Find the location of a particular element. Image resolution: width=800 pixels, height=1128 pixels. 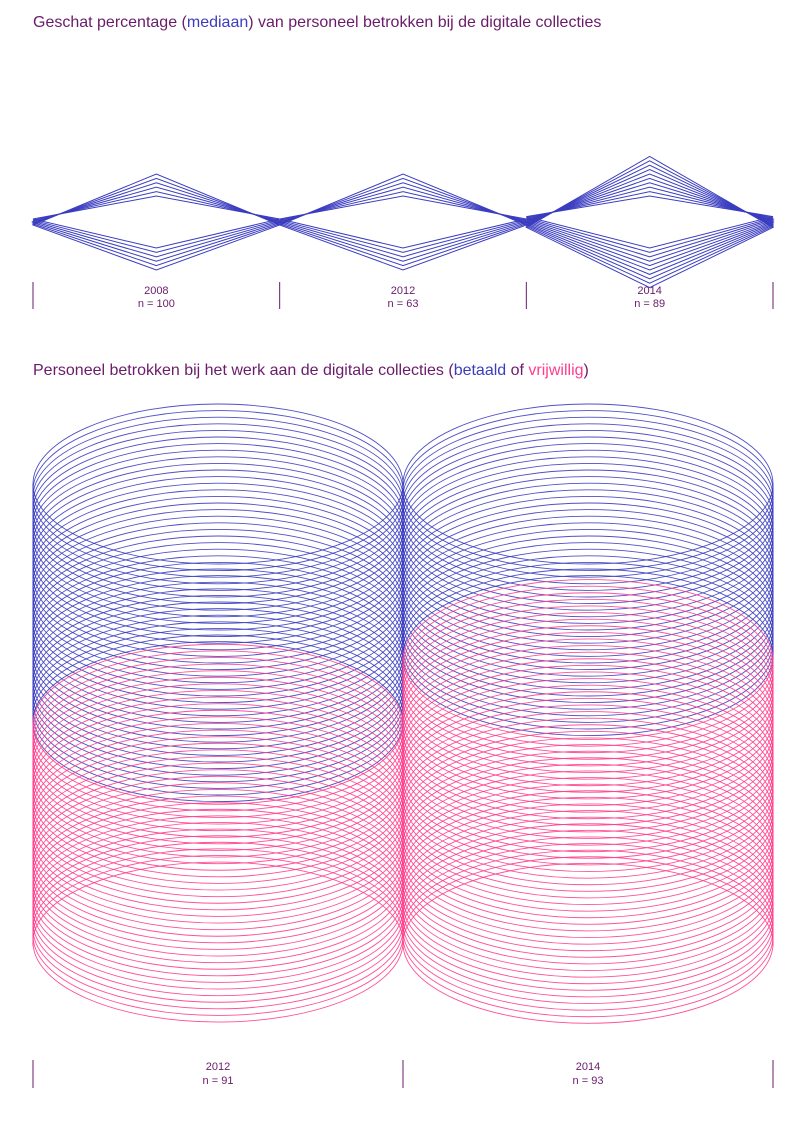

chart1-title-prefix: Geschat percentage ( is located at coordinates (110, 22).